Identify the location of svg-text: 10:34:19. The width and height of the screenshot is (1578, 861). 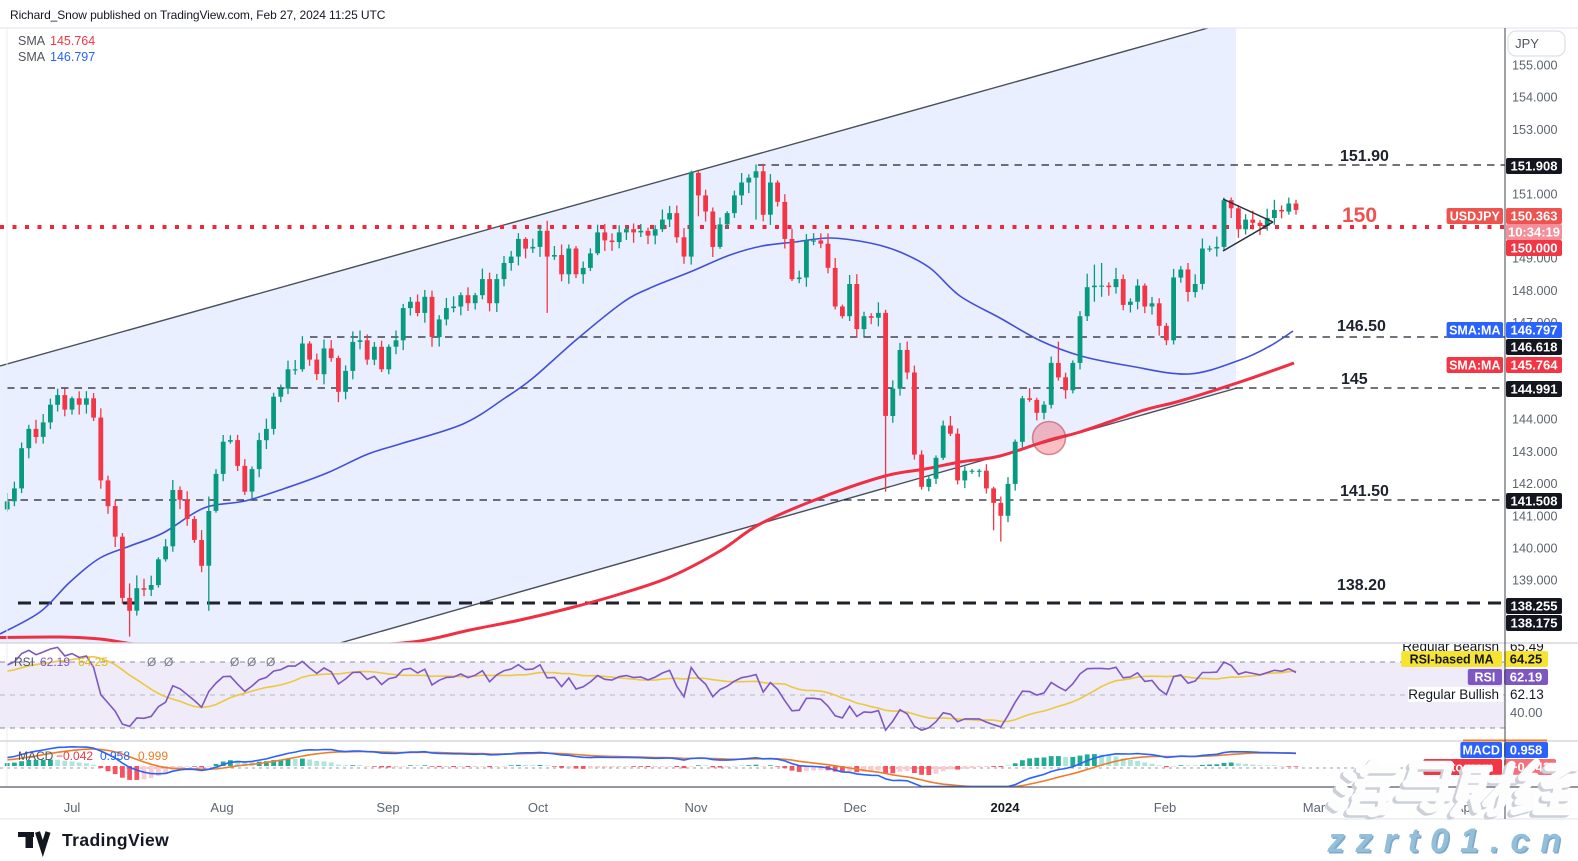
(1534, 232).